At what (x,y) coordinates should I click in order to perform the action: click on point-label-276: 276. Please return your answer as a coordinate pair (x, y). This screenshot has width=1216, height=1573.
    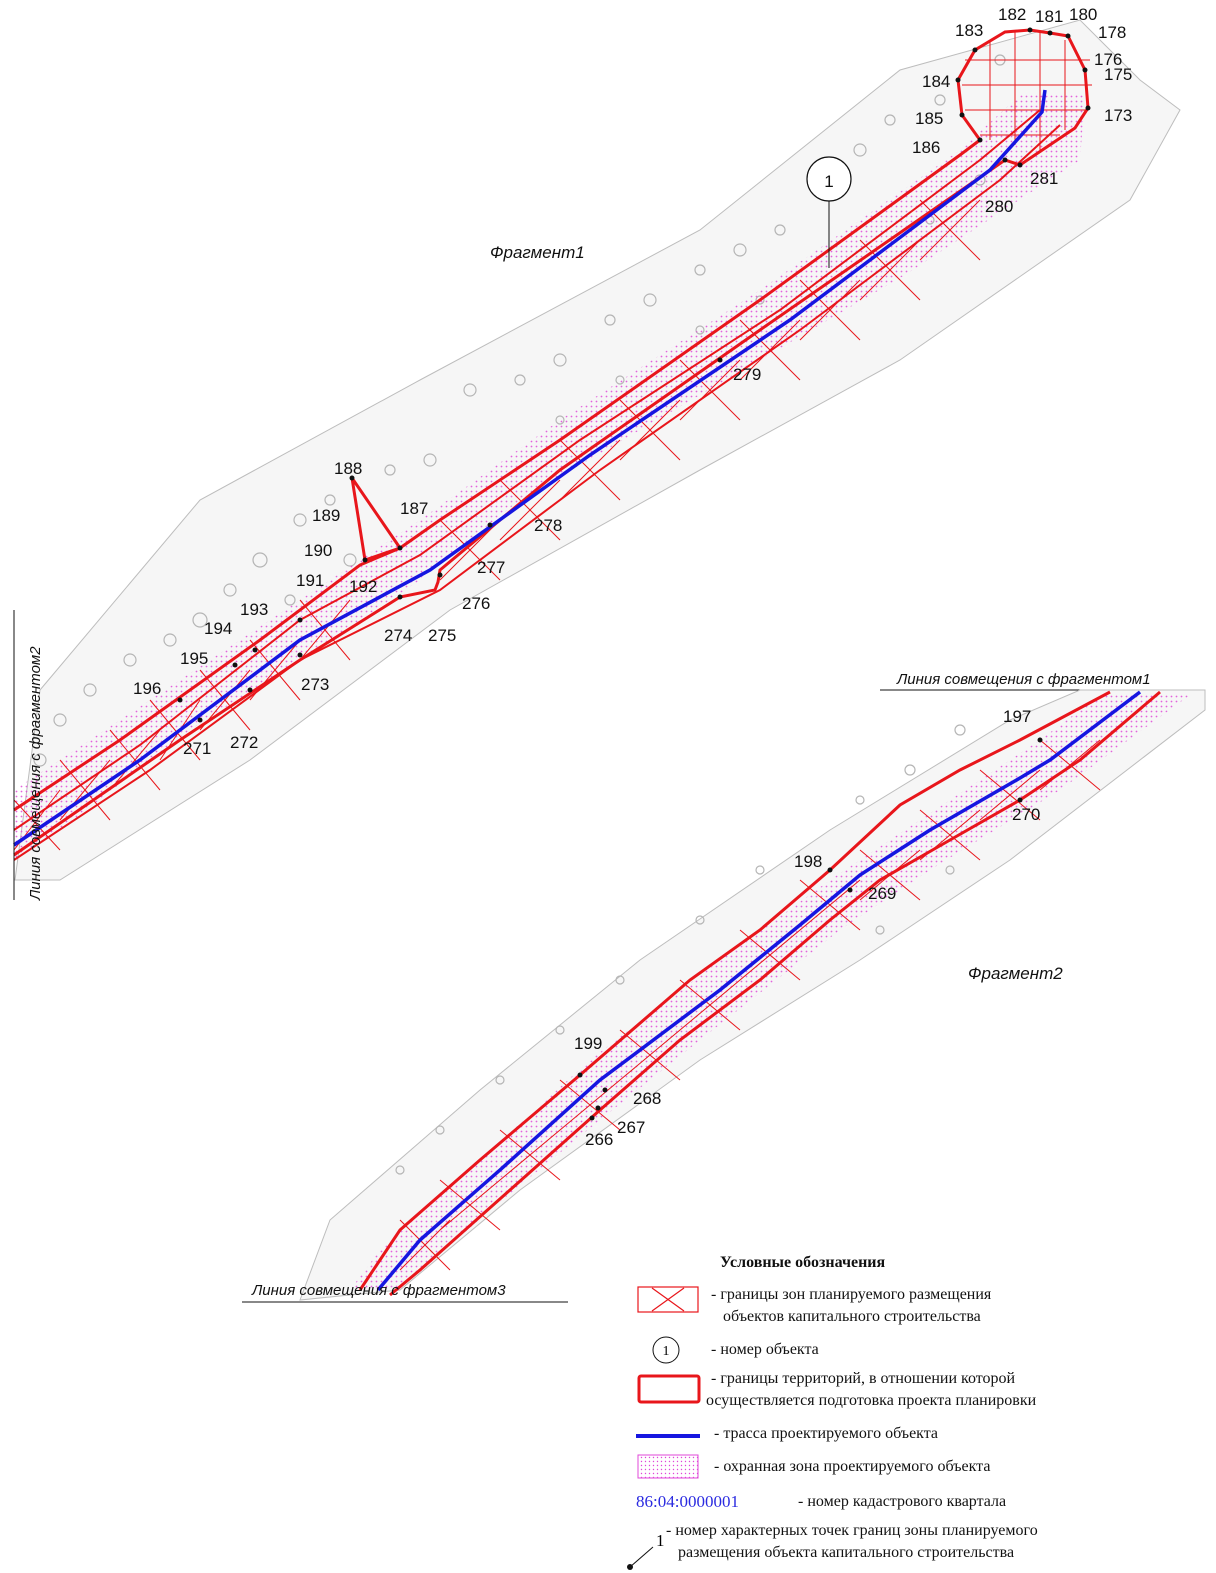
    Looking at the image, I should click on (476, 603).